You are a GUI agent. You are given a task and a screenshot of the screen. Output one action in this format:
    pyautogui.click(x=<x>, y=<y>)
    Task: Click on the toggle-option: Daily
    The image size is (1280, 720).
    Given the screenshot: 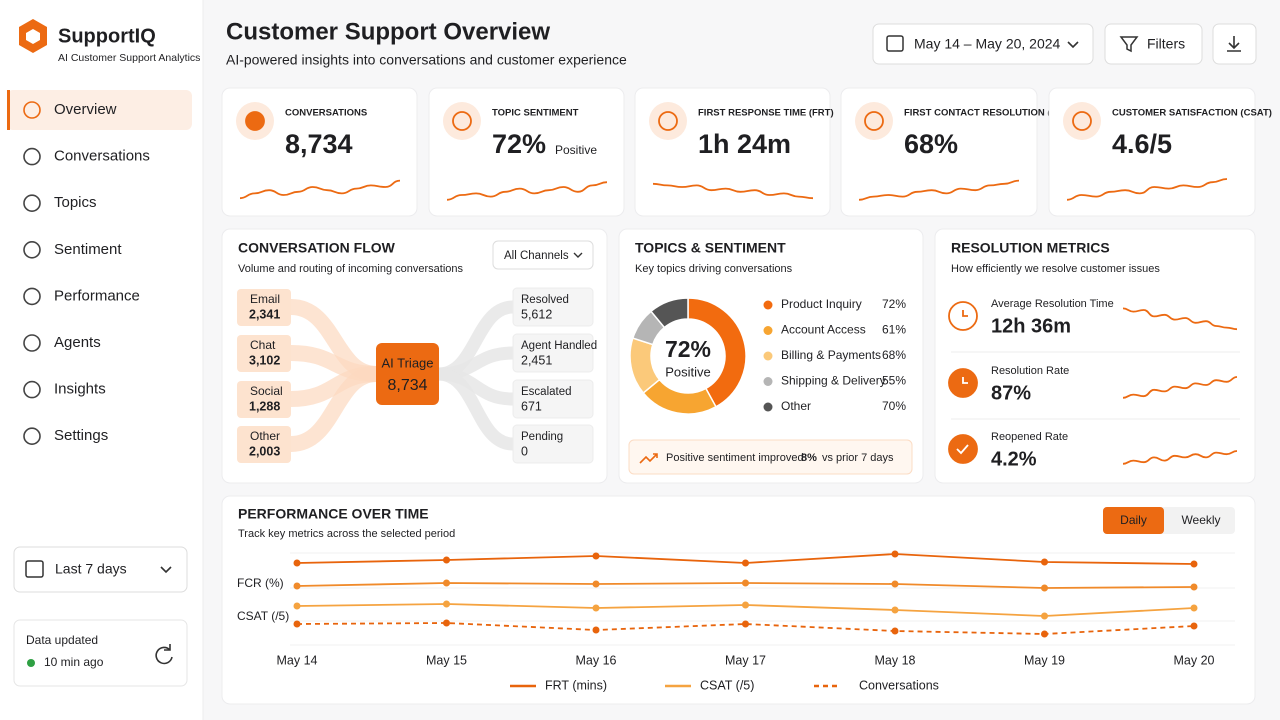 What is the action you would take?
    pyautogui.click(x=1133, y=520)
    